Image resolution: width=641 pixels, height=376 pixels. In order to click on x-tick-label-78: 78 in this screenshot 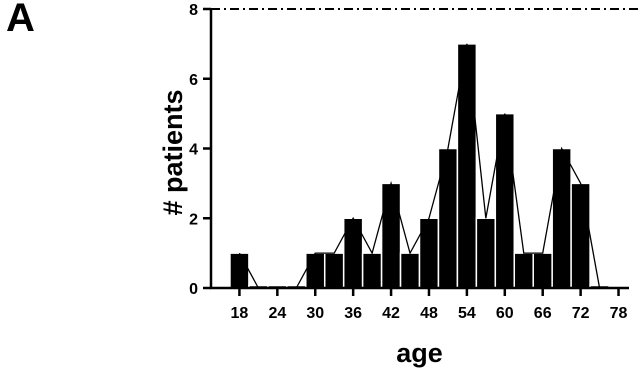, I will do `click(619, 313)`.